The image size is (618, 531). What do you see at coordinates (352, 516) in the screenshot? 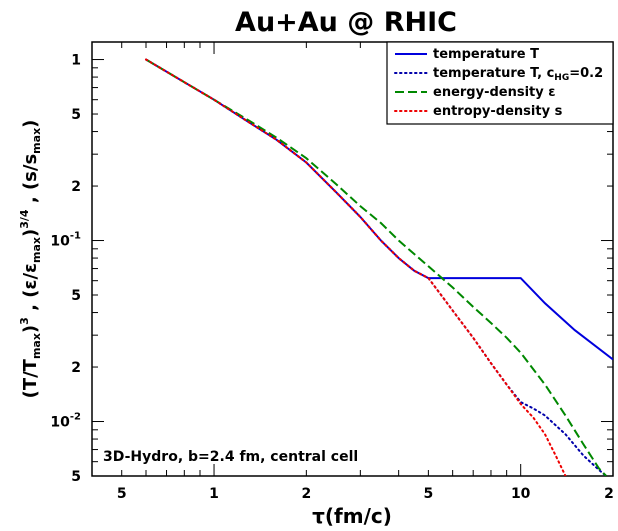
I see `x-axis-label: τ(fm/c)` at bounding box center [352, 516].